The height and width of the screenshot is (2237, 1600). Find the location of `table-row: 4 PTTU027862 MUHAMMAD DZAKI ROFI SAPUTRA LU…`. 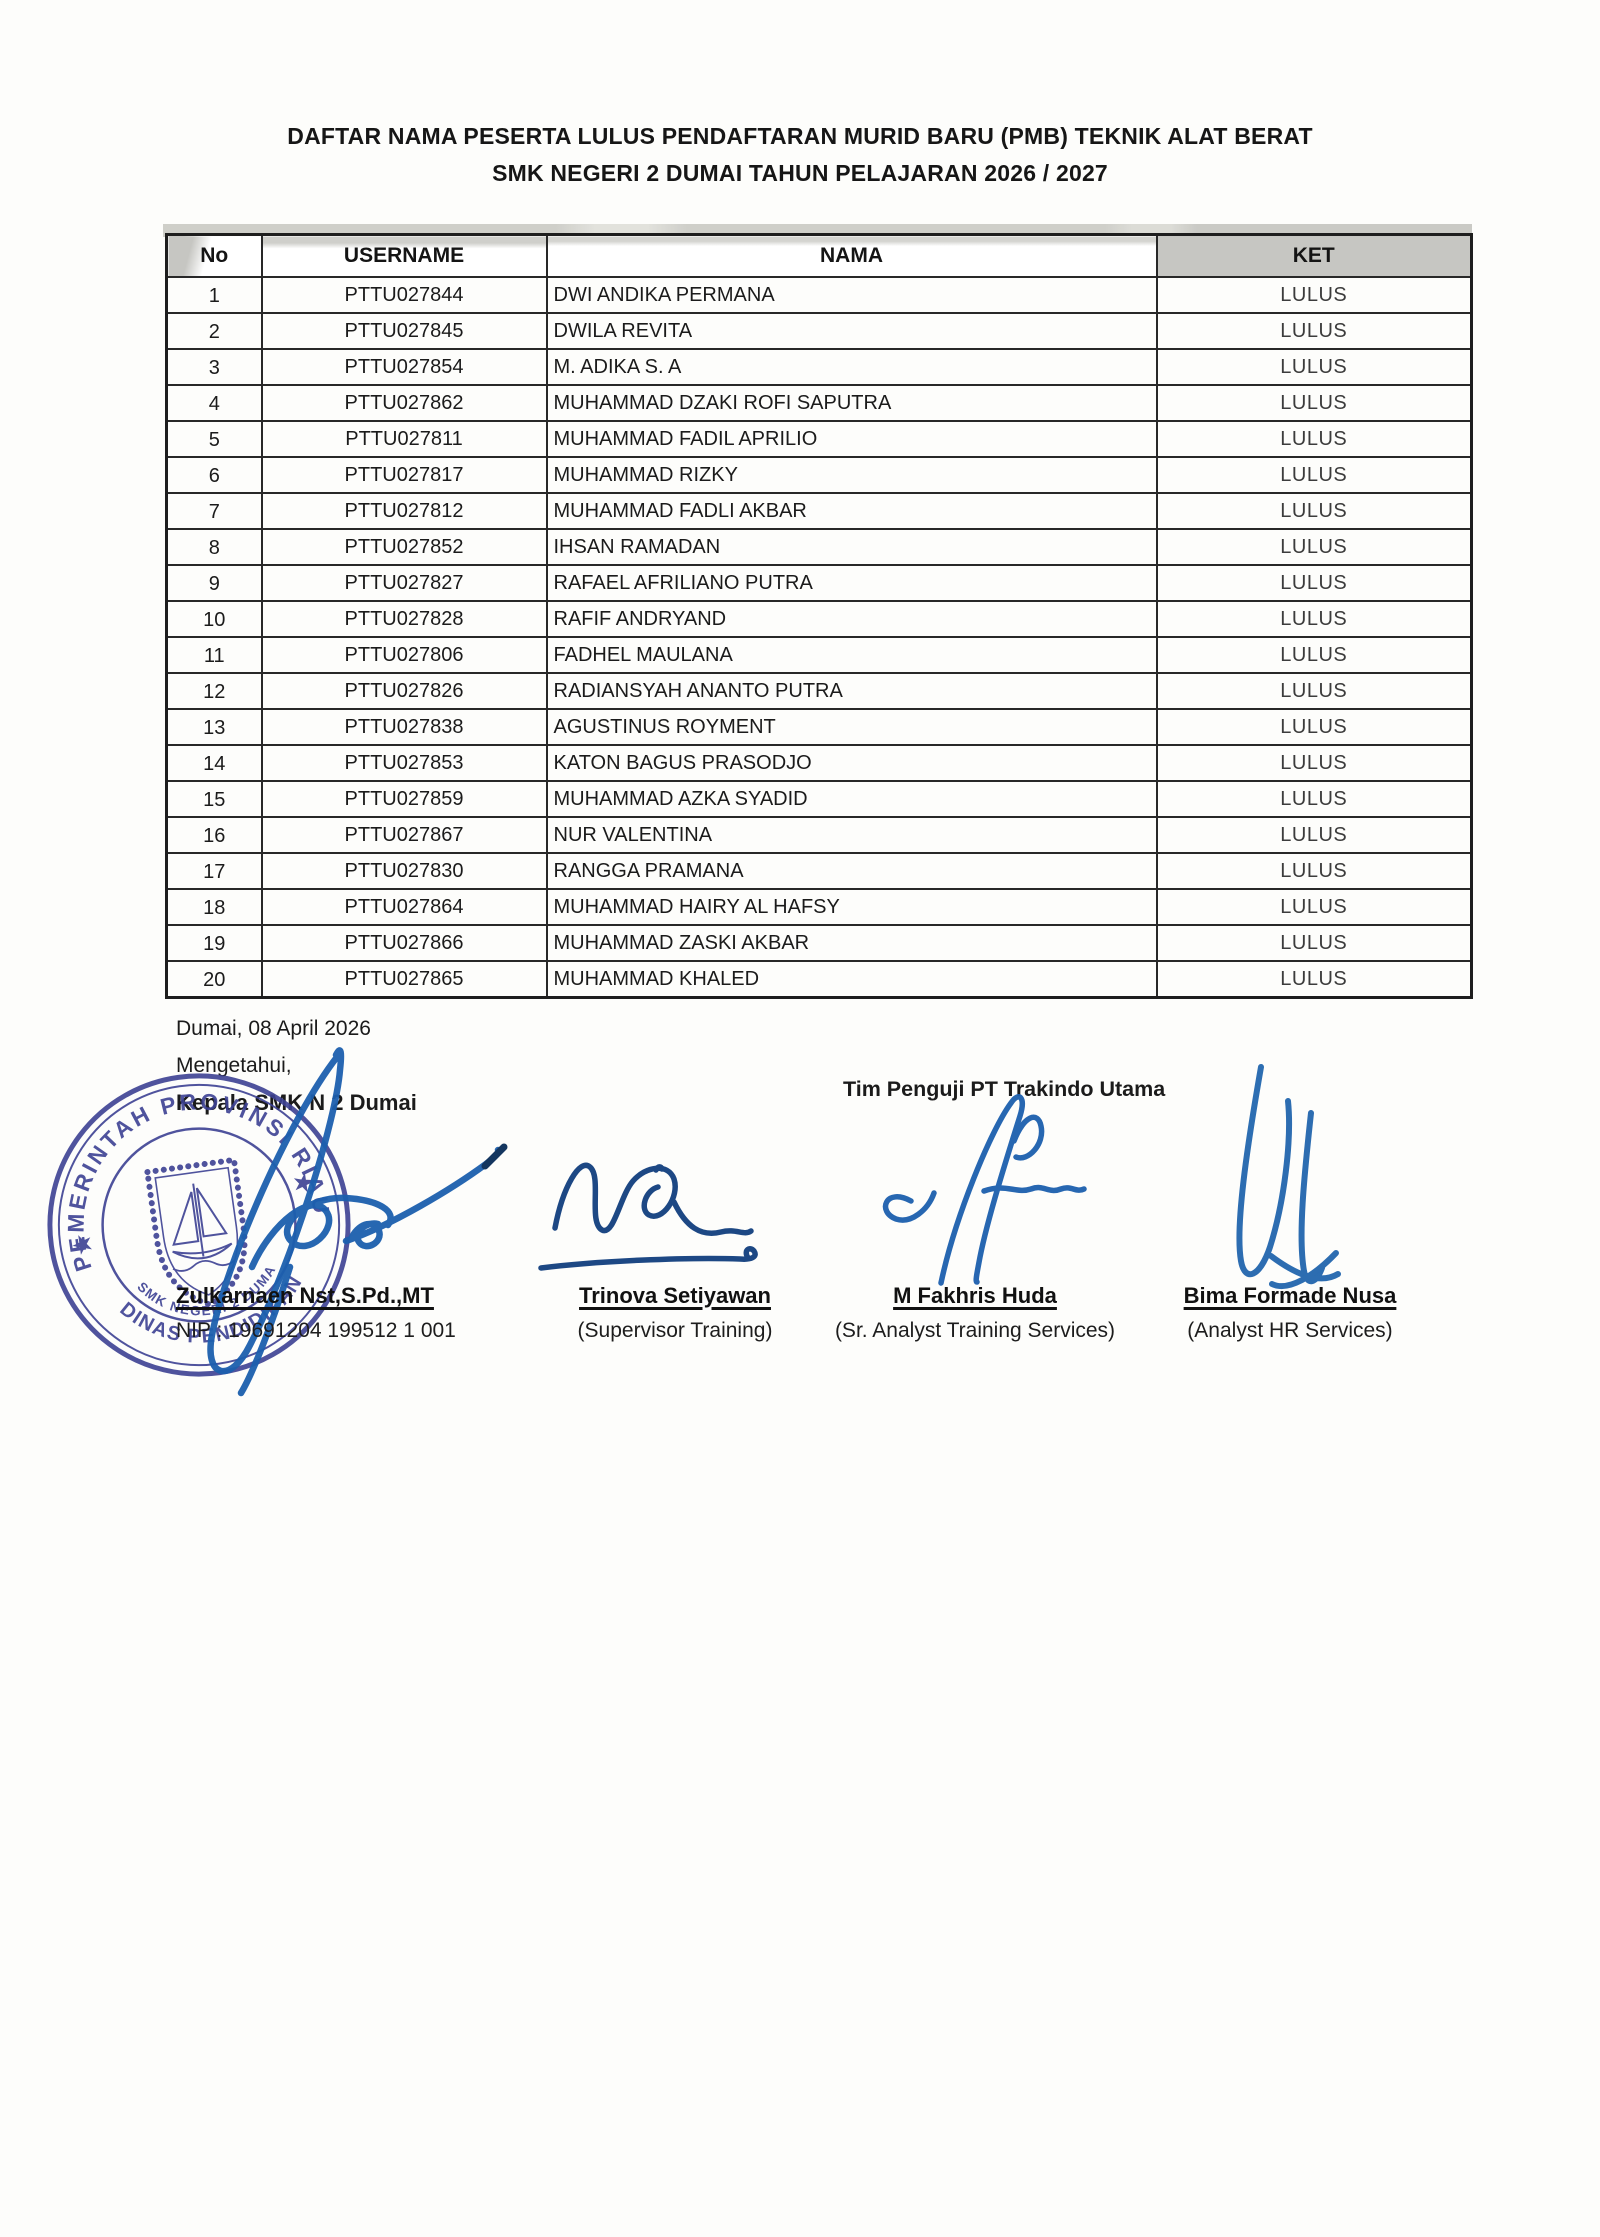

table-row: 4 PTTU027862 MUHAMMAD DZAKI ROFI SAPUTRA LU… is located at coordinates (819, 403).